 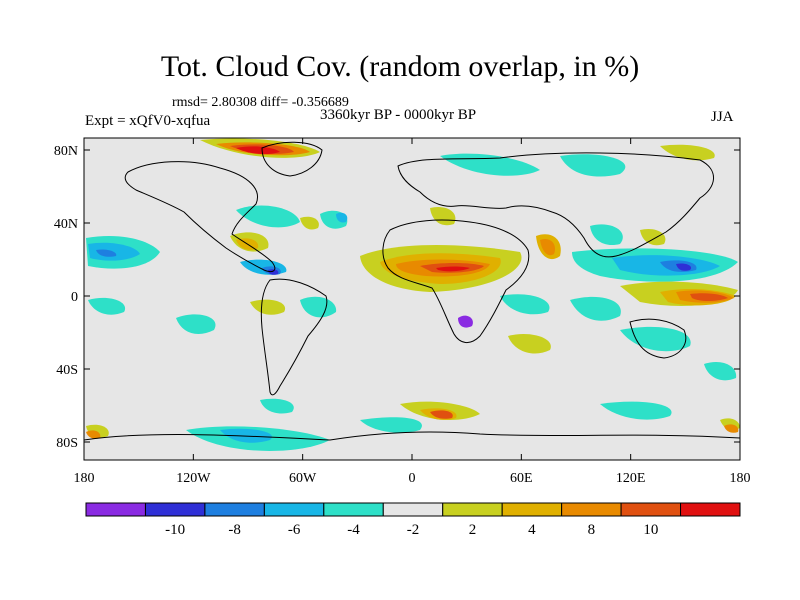 What do you see at coordinates (521, 478) in the screenshot?
I see `x-tick-label: 60E` at bounding box center [521, 478].